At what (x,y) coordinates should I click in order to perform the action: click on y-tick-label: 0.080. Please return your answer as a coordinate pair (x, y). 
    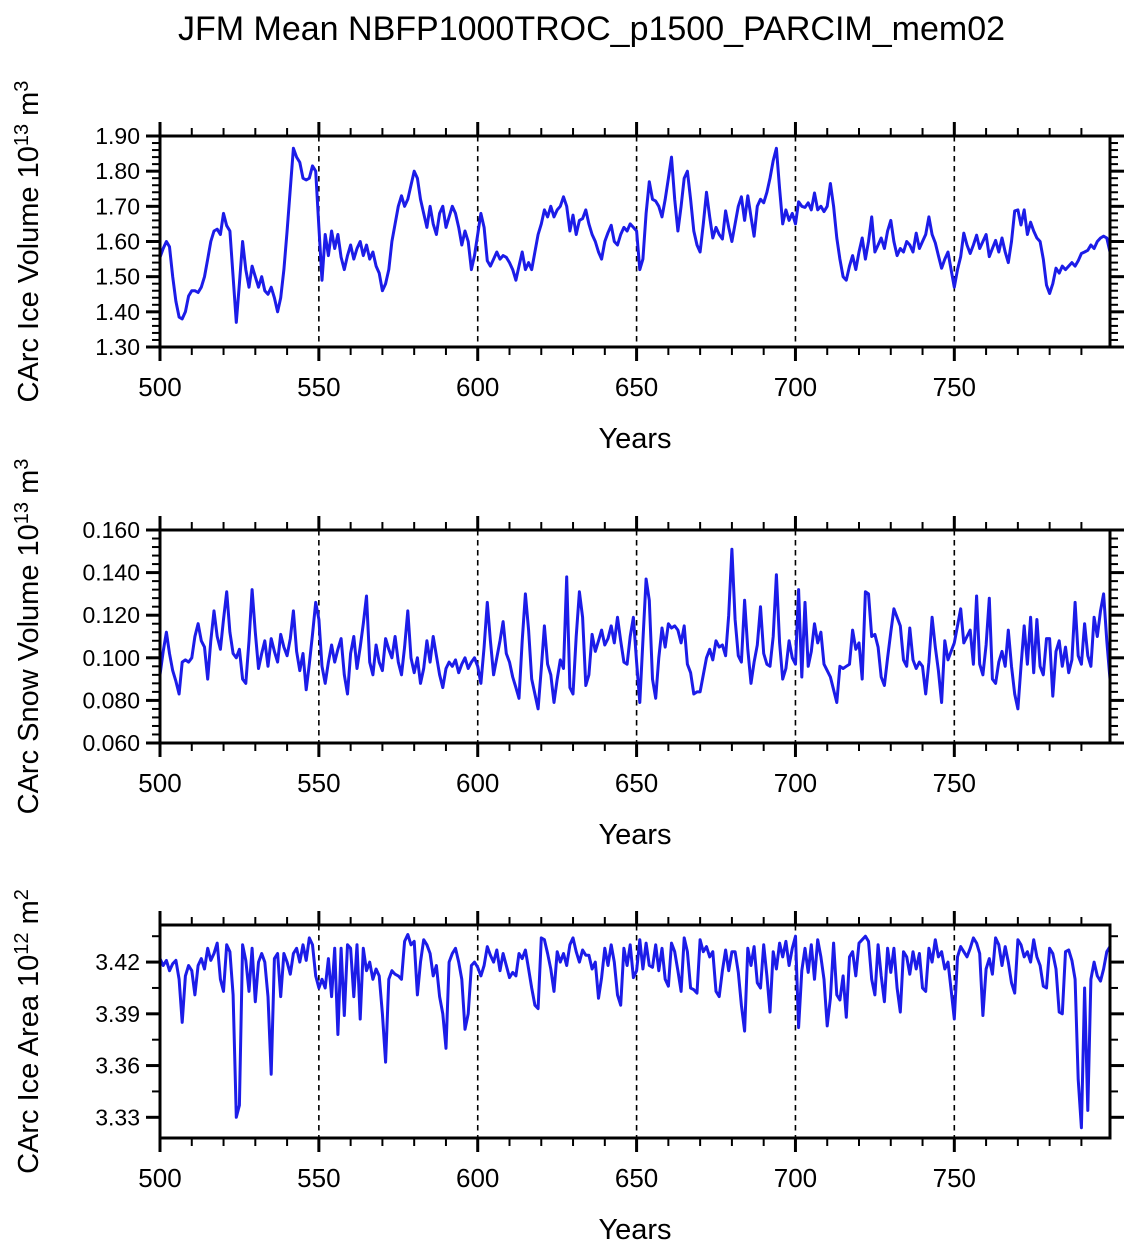
    Looking at the image, I should click on (111, 700).